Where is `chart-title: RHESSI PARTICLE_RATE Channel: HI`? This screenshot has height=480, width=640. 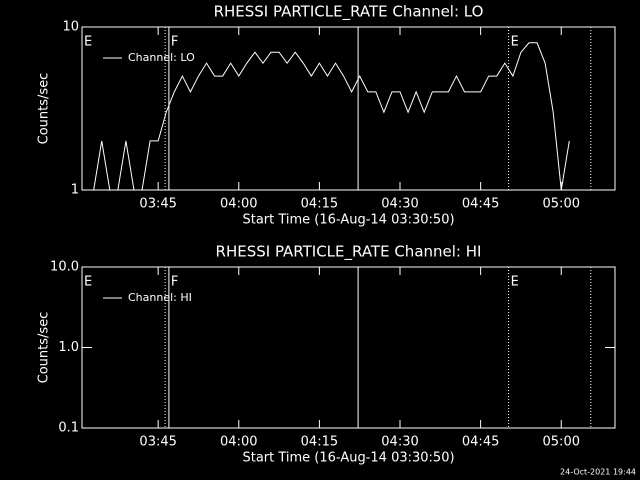 chart-title: RHESSI PARTICLE_RATE Channel: HI is located at coordinates (349, 252).